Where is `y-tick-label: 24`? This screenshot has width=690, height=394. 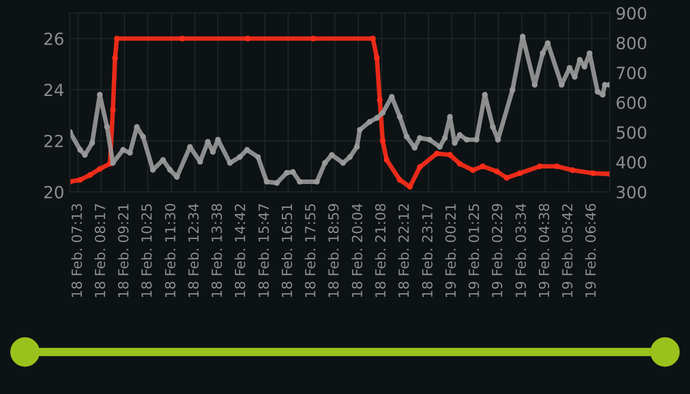
y-tick-label: 24 is located at coordinates (54, 90).